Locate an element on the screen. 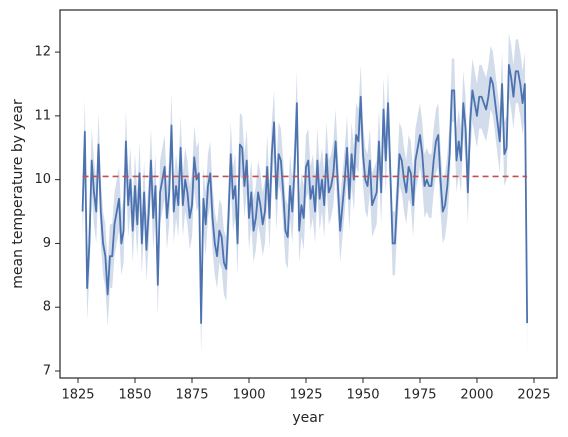  x-tick-label: 1825 is located at coordinates (77, 395).